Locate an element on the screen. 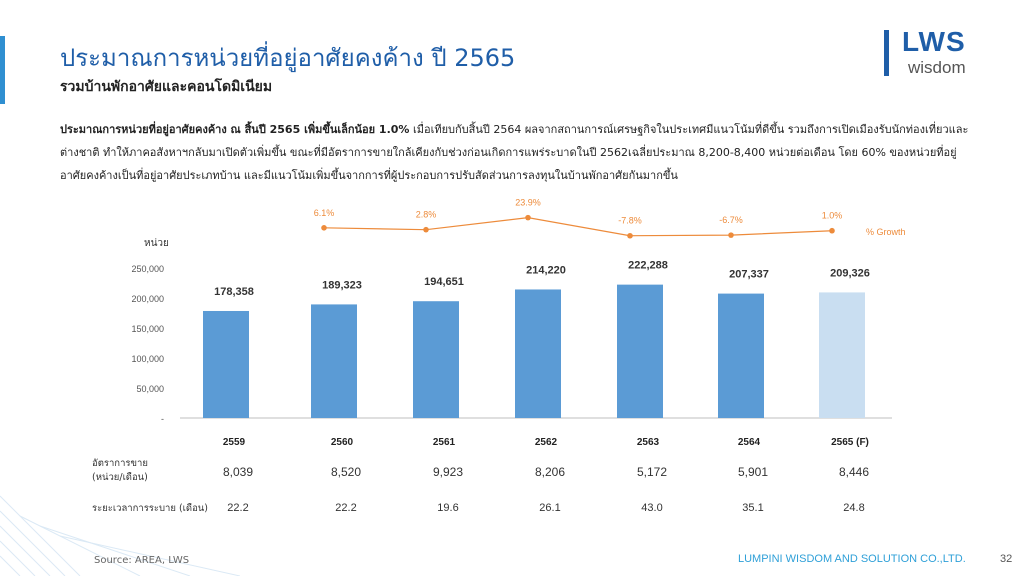 Image resolution: width=1024 pixels, height=576 pixels. growth-legend: % Growth is located at coordinates (886, 232).